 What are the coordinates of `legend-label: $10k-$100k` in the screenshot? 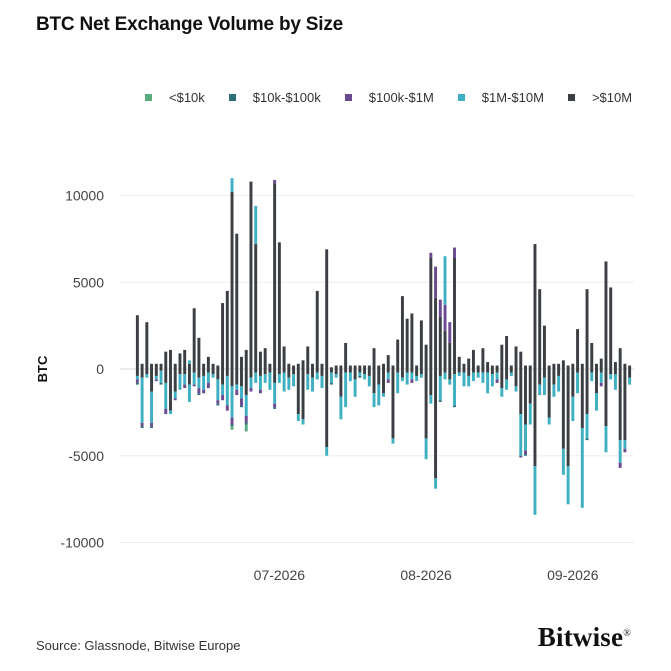 It's located at (286, 97).